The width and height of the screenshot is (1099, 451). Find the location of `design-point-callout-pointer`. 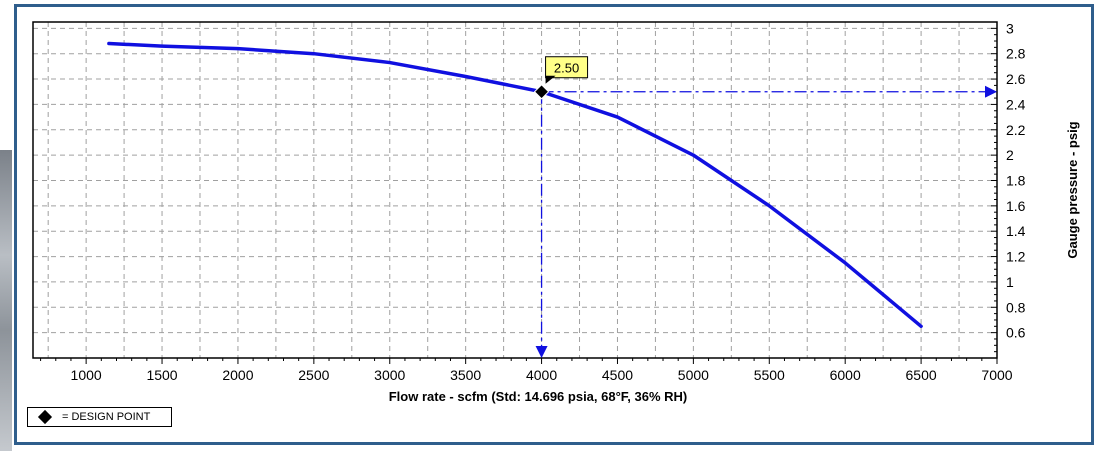

design-point-callout-pointer is located at coordinates (550, 79).